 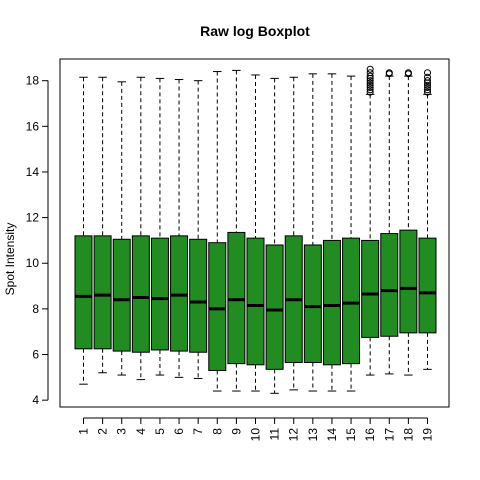 I want to click on y-tick-label: 4, so click(x=35, y=400).